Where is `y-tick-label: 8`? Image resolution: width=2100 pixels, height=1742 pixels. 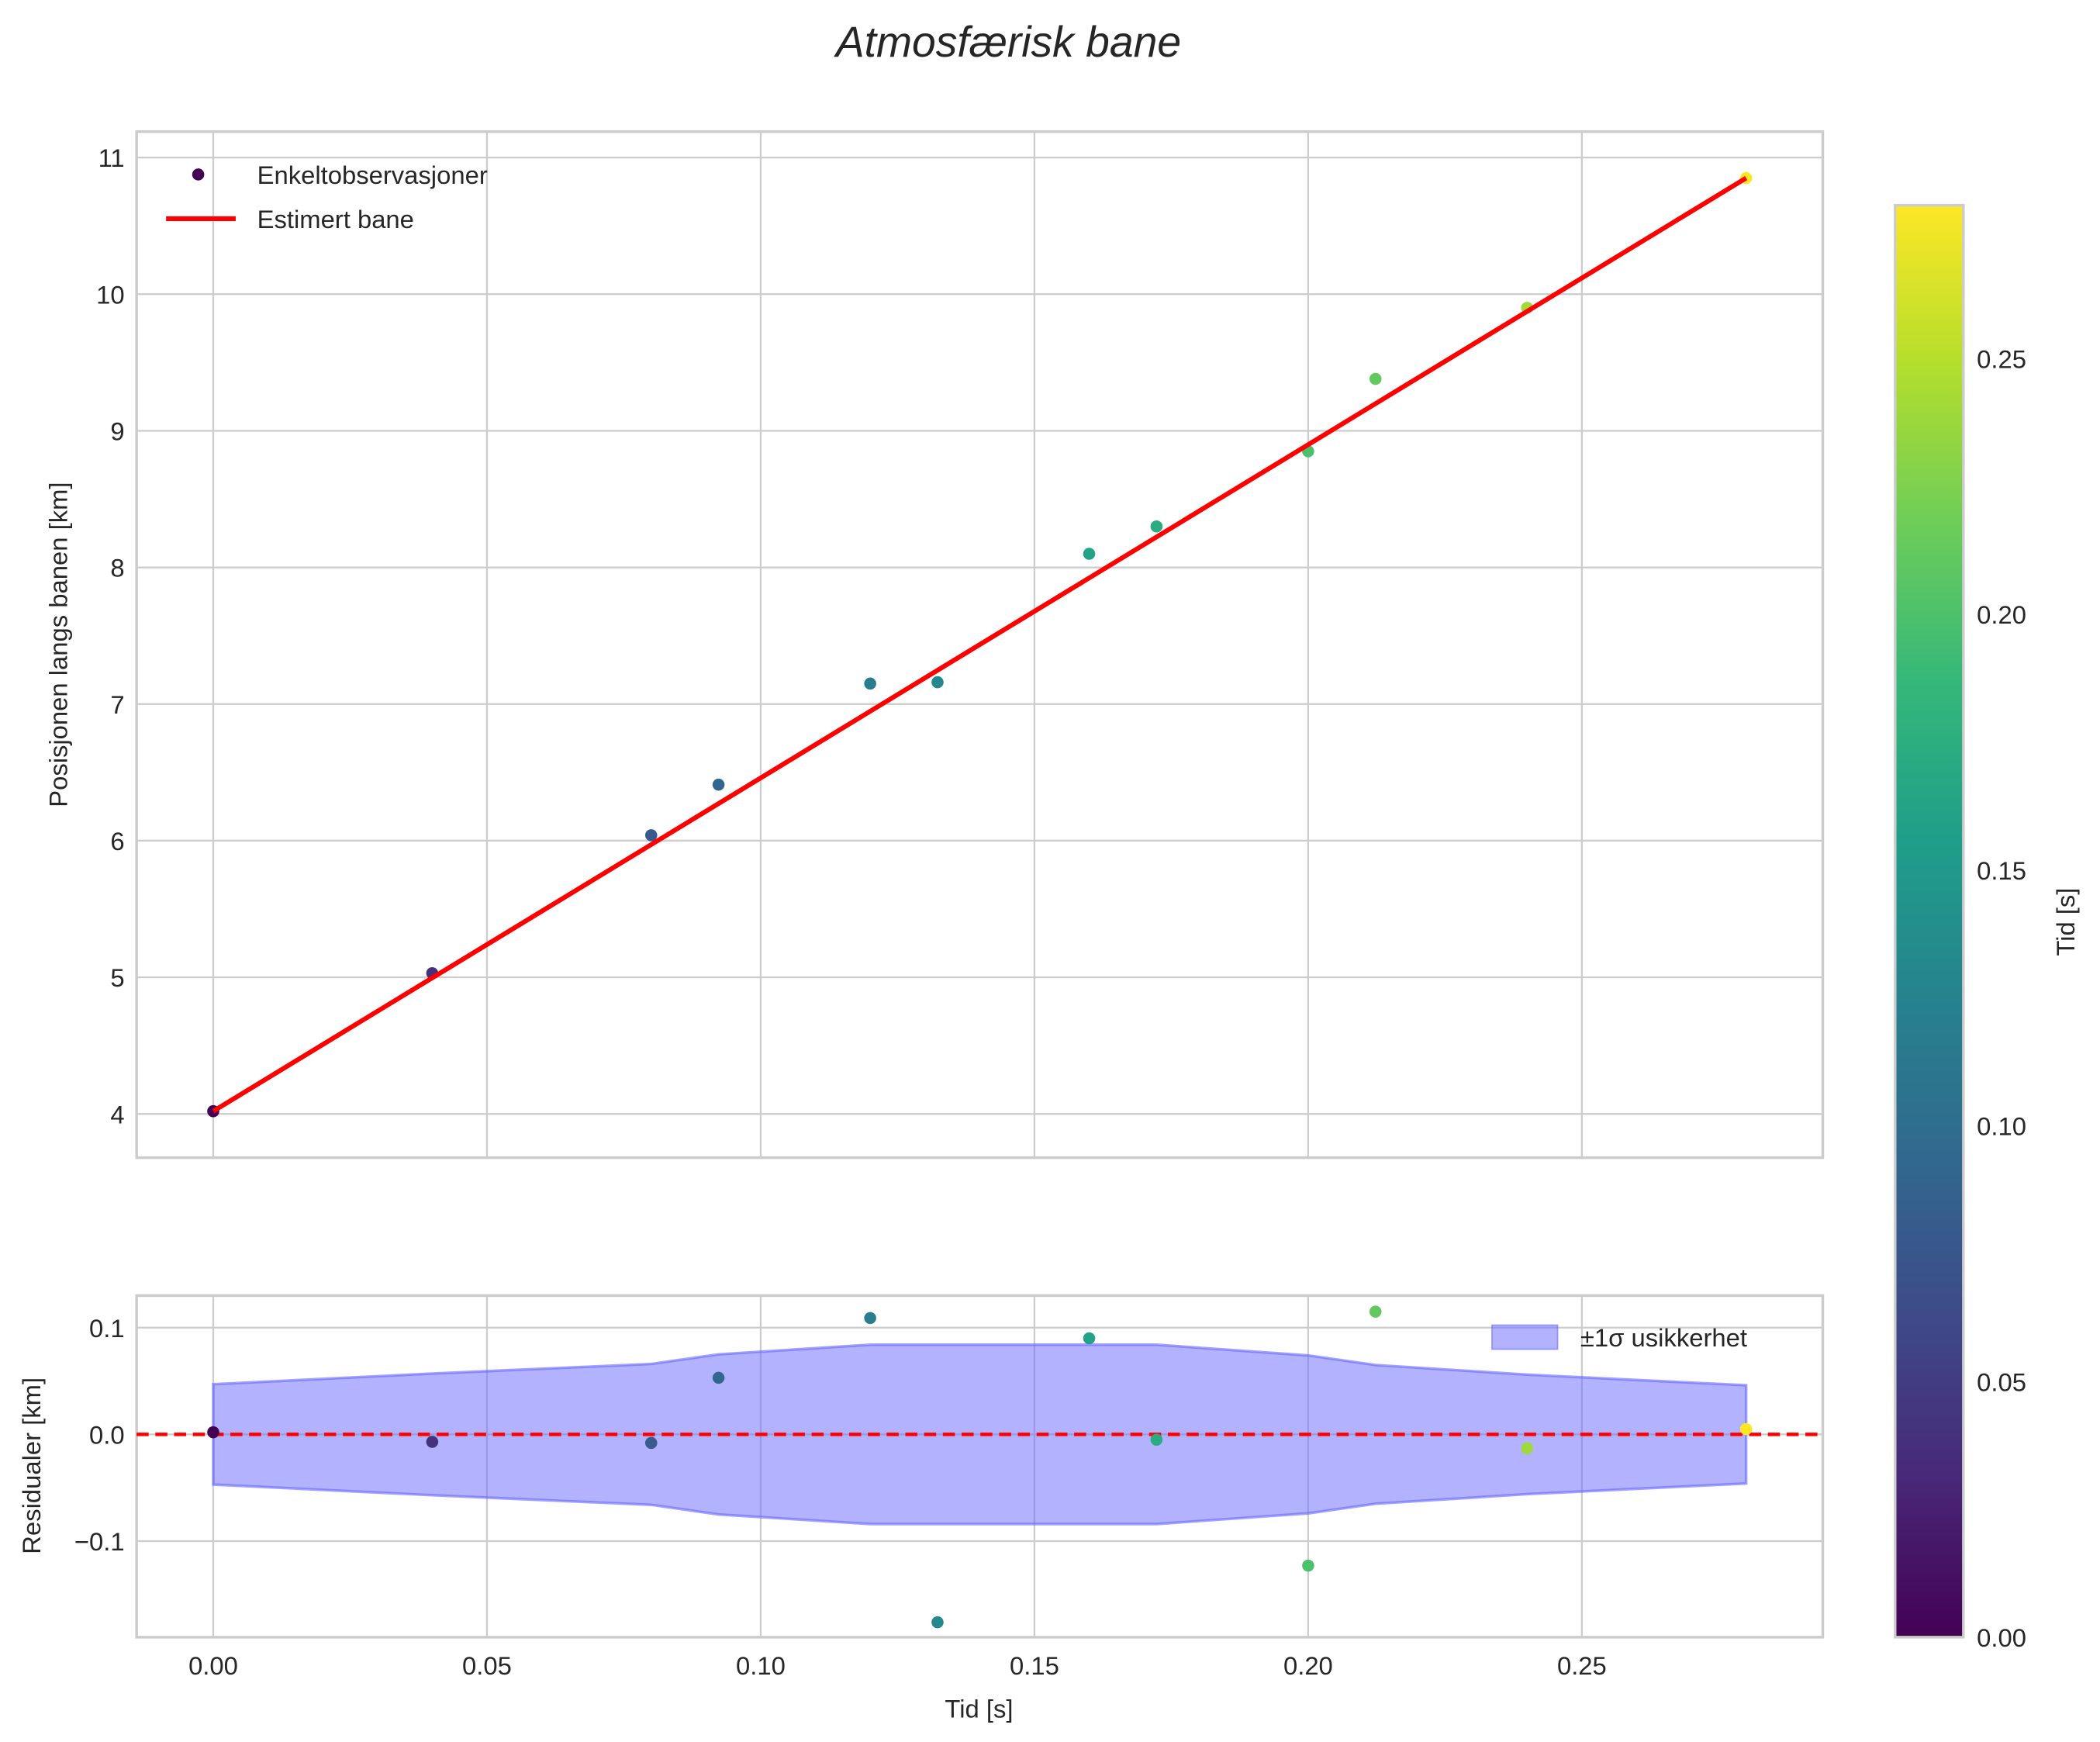 y-tick-label: 8 is located at coordinates (117, 568).